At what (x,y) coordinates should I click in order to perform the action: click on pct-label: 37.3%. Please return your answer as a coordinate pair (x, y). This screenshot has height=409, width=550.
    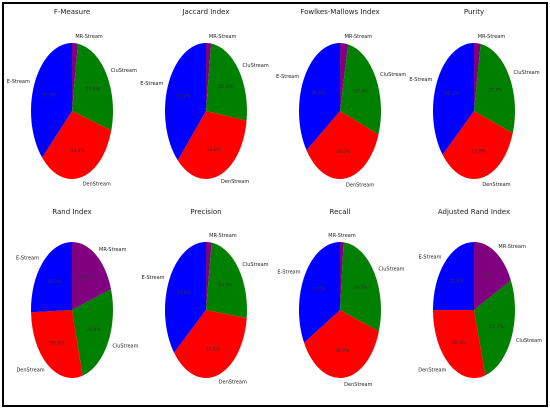
    Looking at the image, I should click on (213, 350).